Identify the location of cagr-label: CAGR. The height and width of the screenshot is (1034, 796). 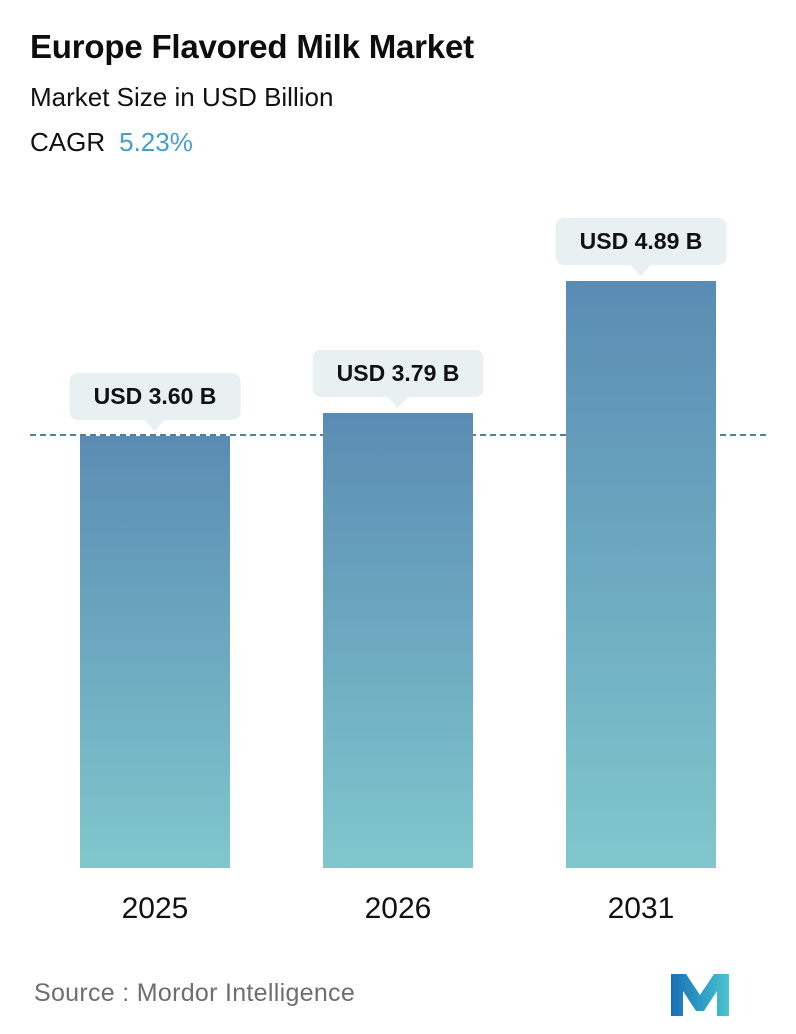
(68, 142).